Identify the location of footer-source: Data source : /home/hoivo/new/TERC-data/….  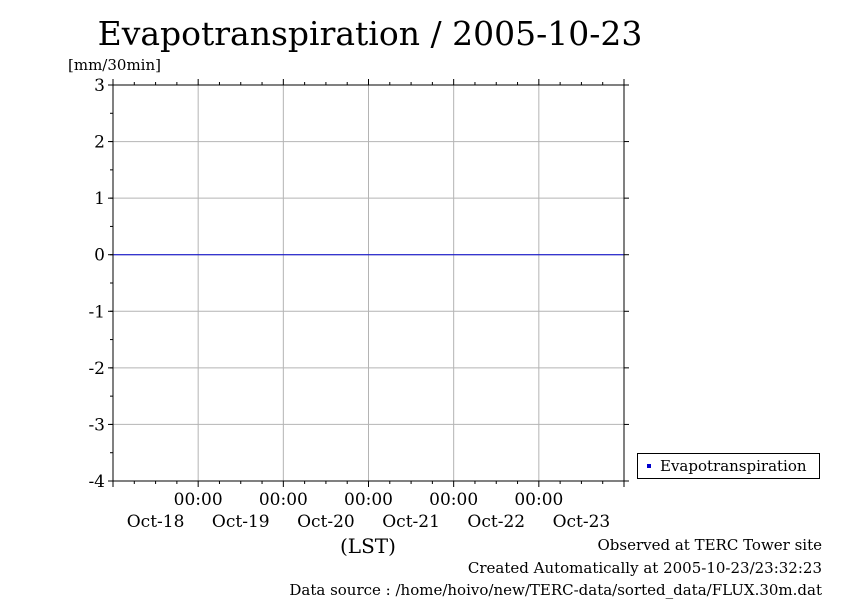
(555, 590).